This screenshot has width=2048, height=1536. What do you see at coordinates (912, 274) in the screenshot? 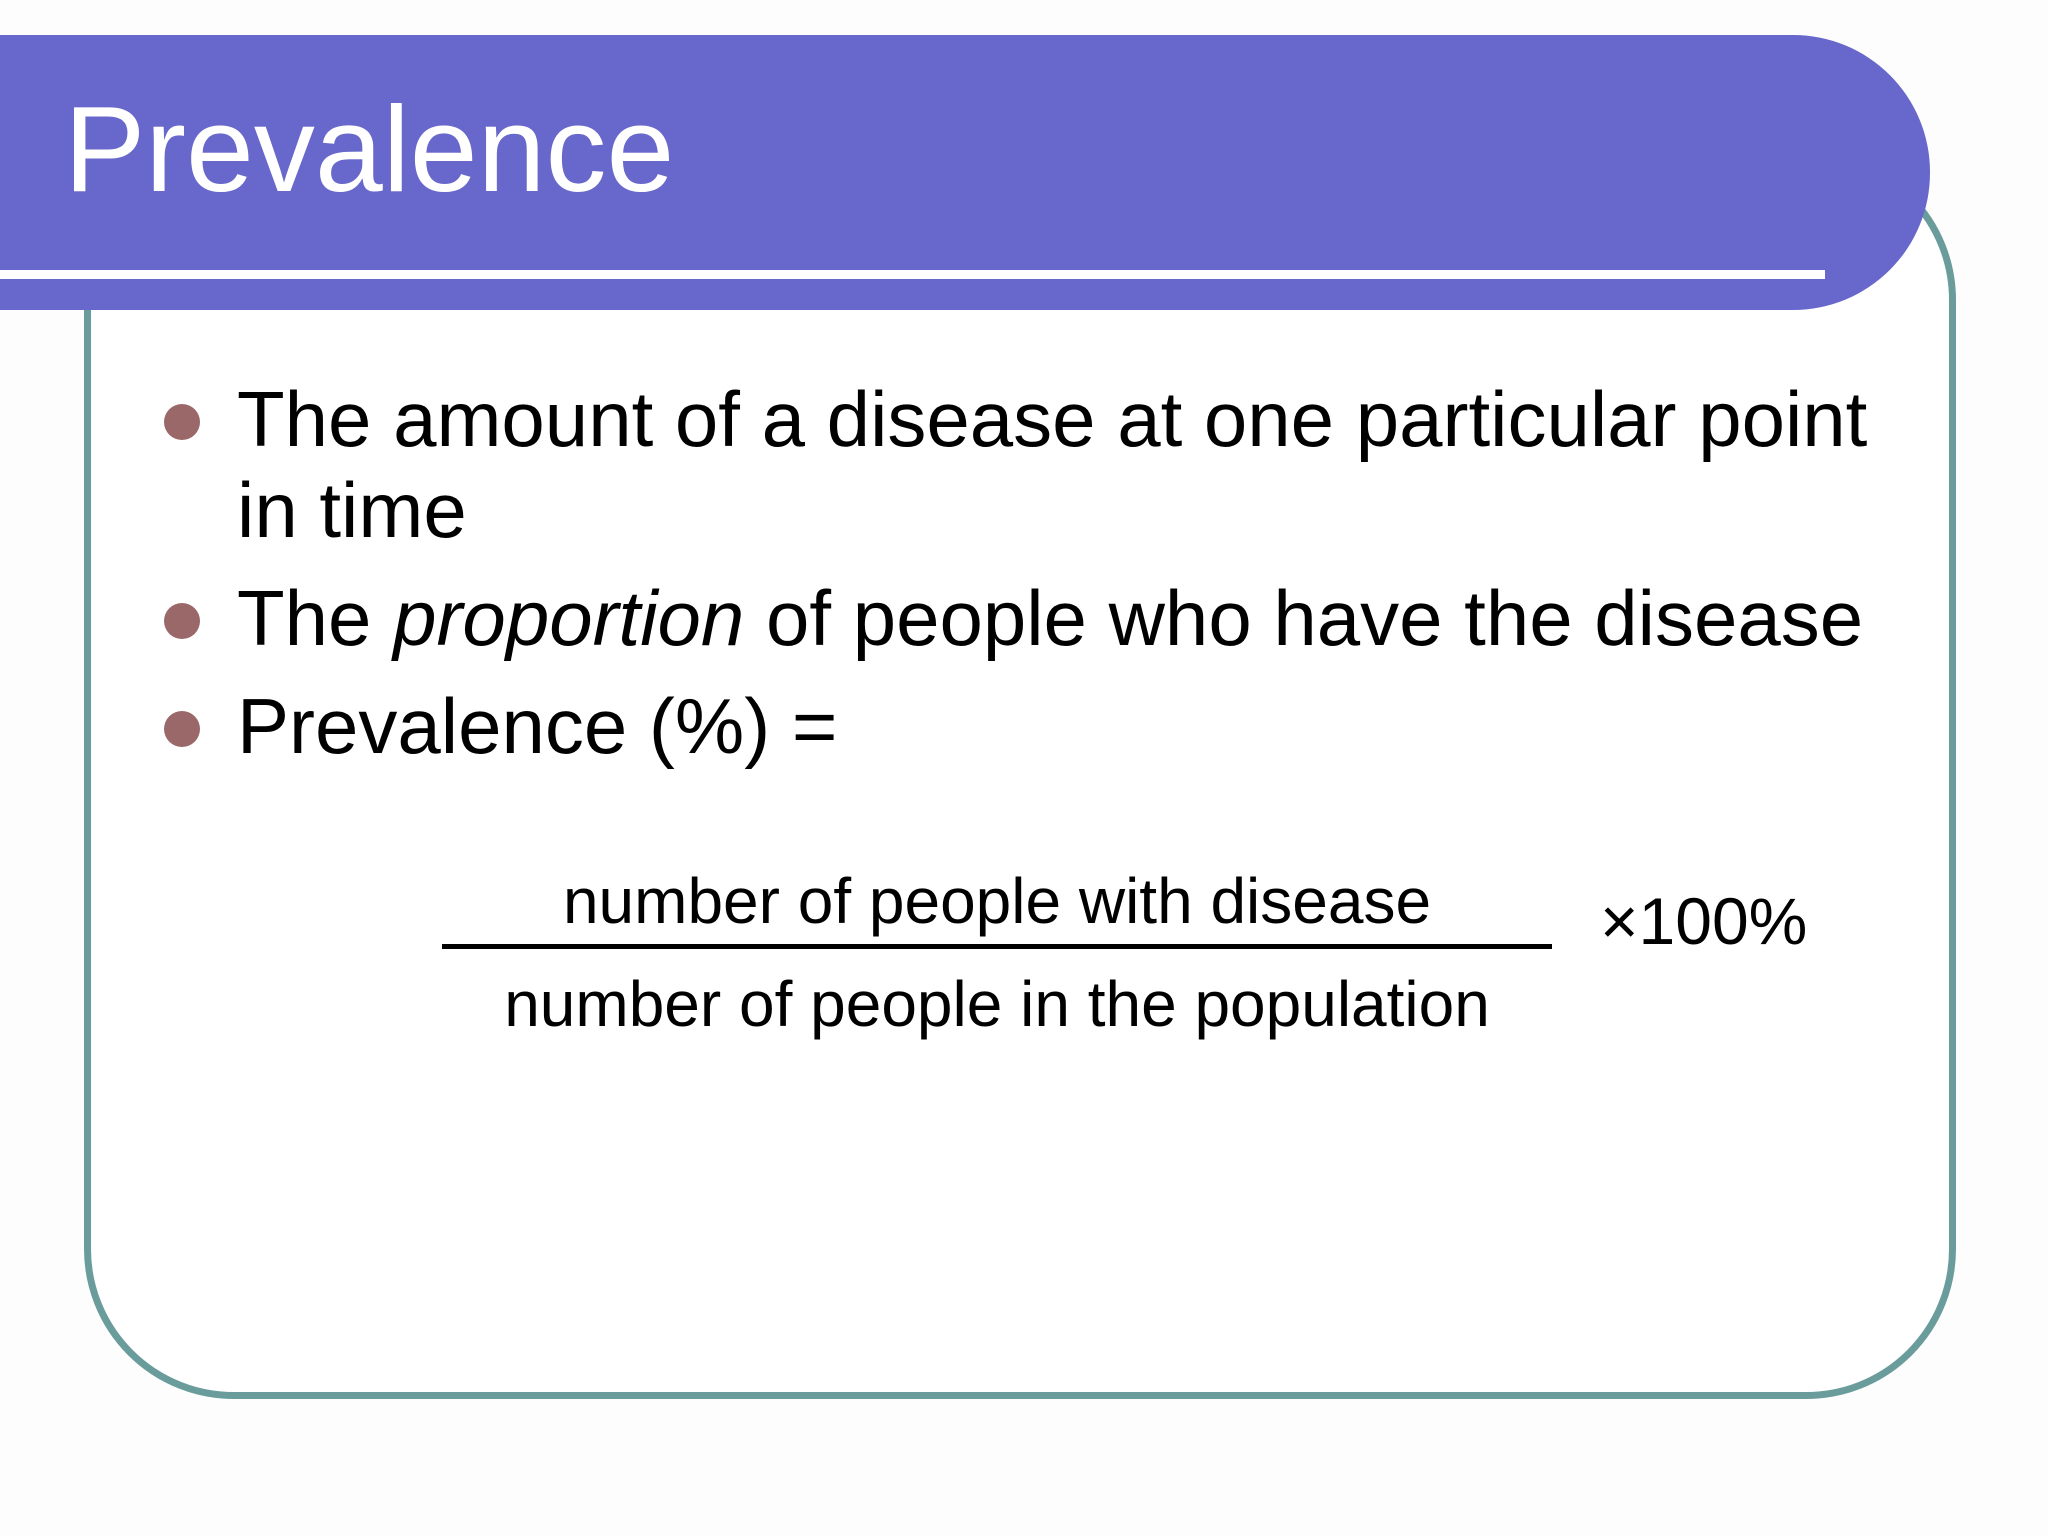
I see `title-divider` at bounding box center [912, 274].